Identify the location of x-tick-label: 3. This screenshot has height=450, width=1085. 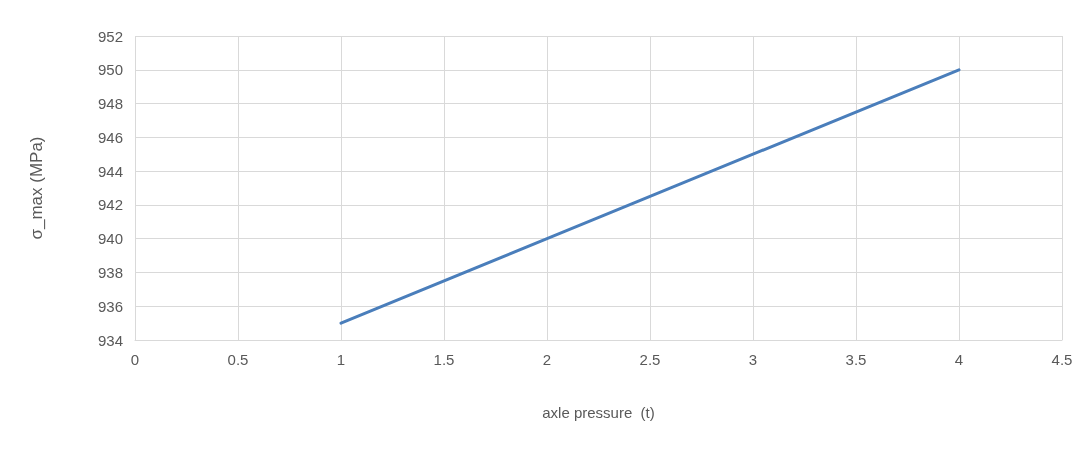
(753, 359).